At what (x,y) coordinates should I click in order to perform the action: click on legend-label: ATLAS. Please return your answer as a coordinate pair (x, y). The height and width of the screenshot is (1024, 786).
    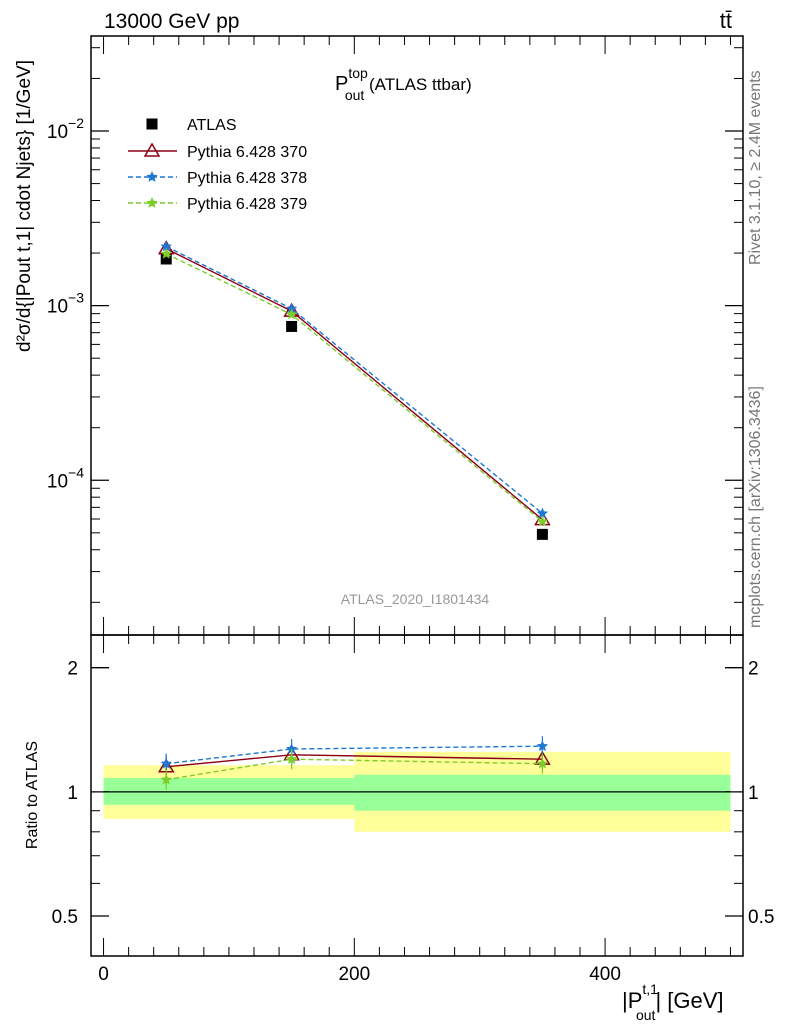
    Looking at the image, I should click on (212, 125).